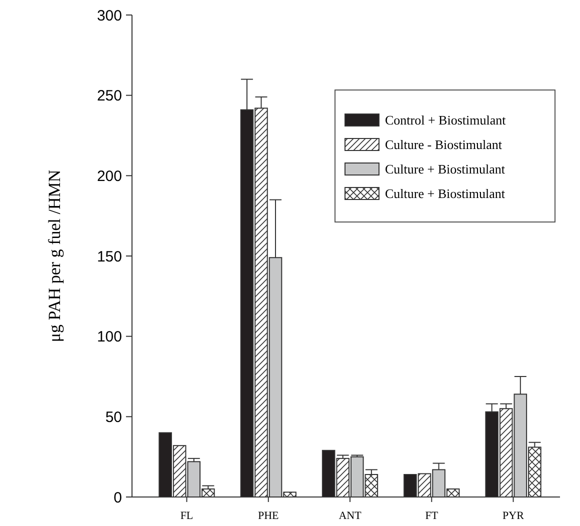 The width and height of the screenshot is (580, 526). What do you see at coordinates (443, 144) in the screenshot?
I see `legend-label: Culture - Biostimulant` at bounding box center [443, 144].